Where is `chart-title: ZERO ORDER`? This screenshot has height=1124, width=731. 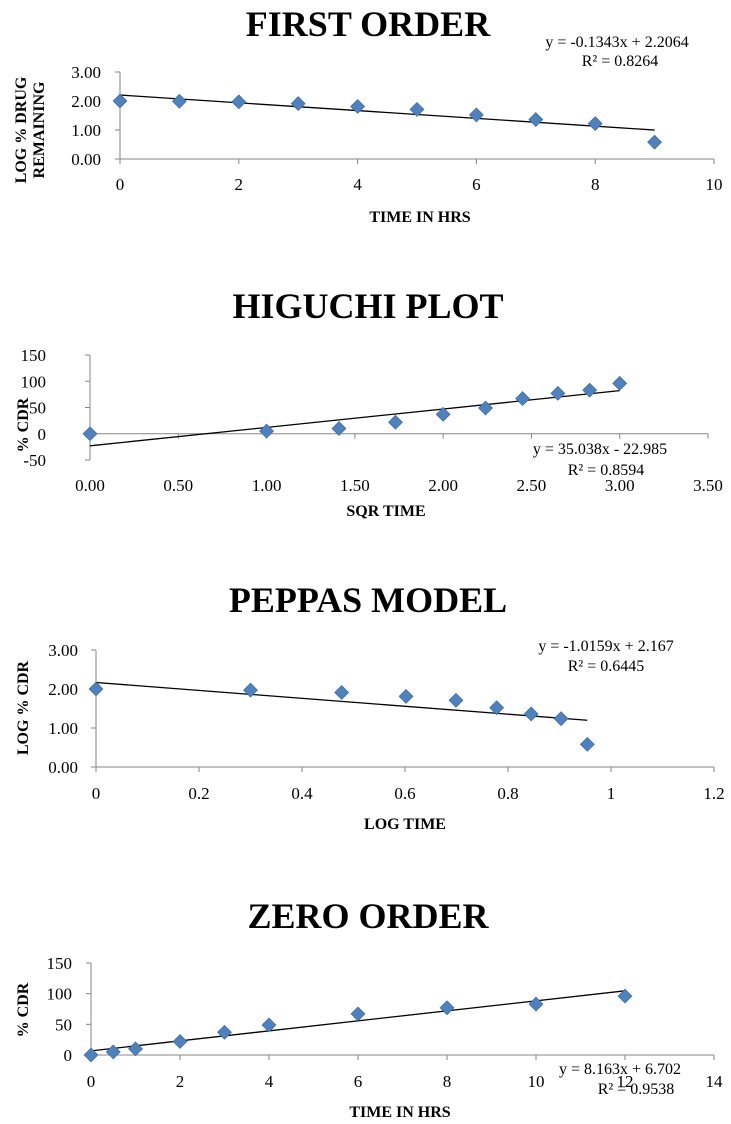 chart-title: ZERO ORDER is located at coordinates (368, 916).